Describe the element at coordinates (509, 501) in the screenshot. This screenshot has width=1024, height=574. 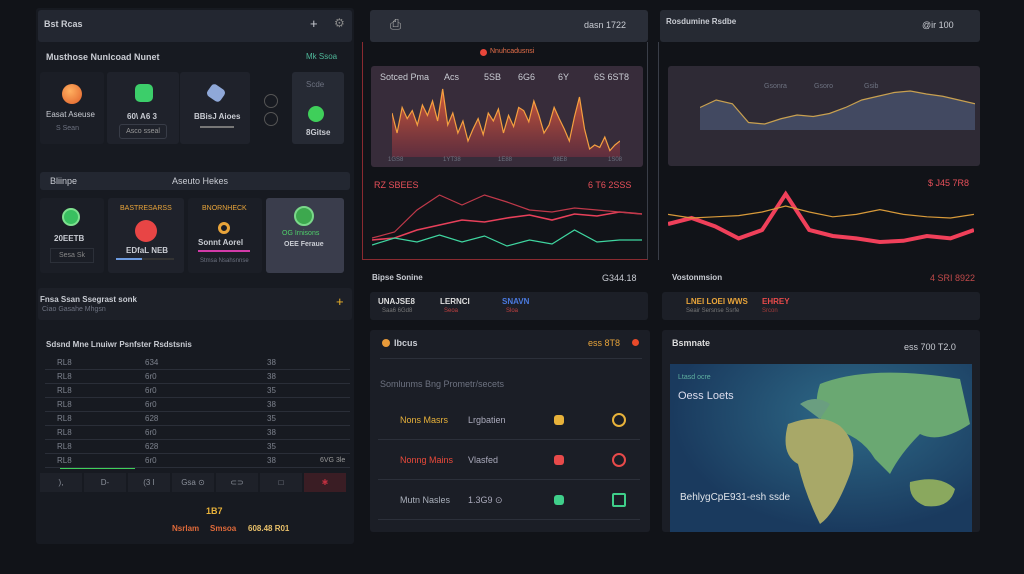
I see `list-item: Mutn Nasles 1.3G9 ⊙` at that location.